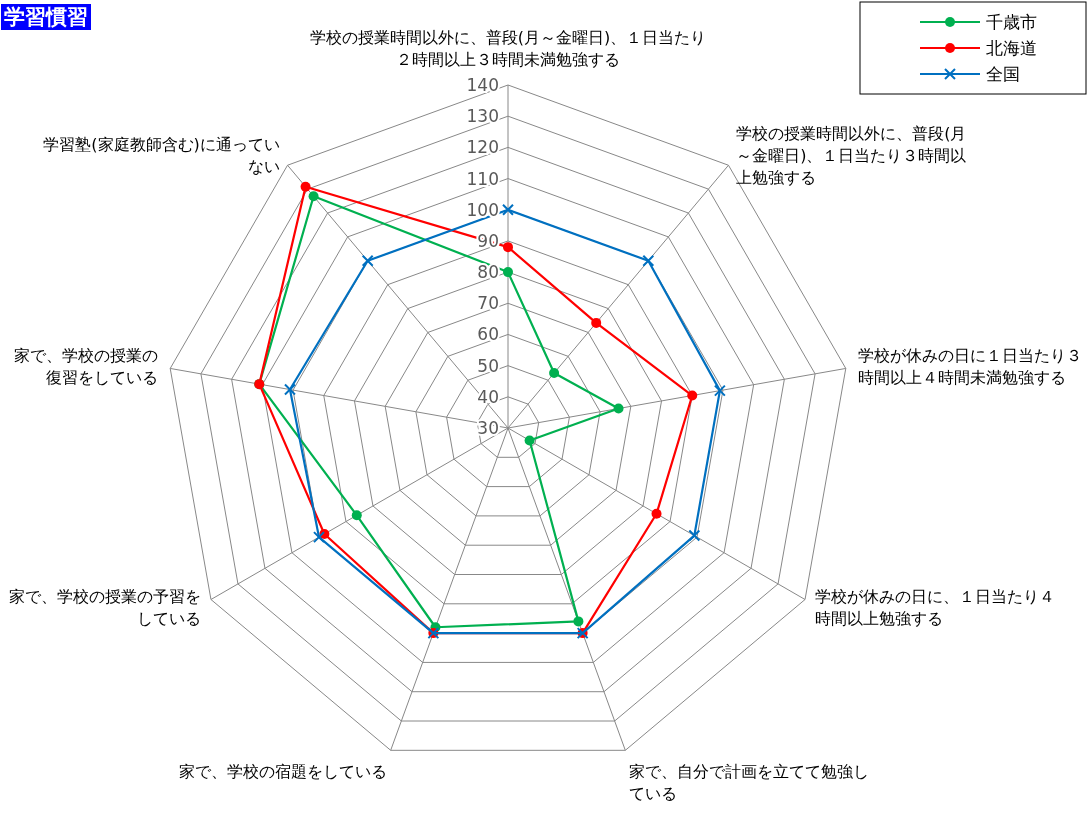 This screenshot has height=827, width=1092. What do you see at coordinates (488, 272) in the screenshot?
I see `y-tick-label: 80` at bounding box center [488, 272].